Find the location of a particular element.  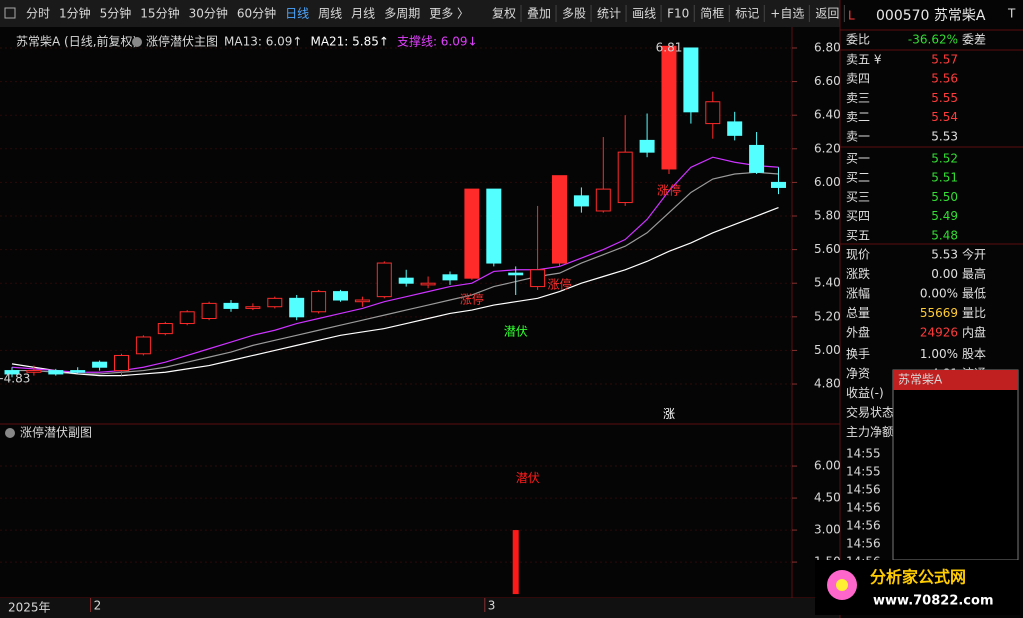

x-tick-label: 3 is located at coordinates (492, 606).